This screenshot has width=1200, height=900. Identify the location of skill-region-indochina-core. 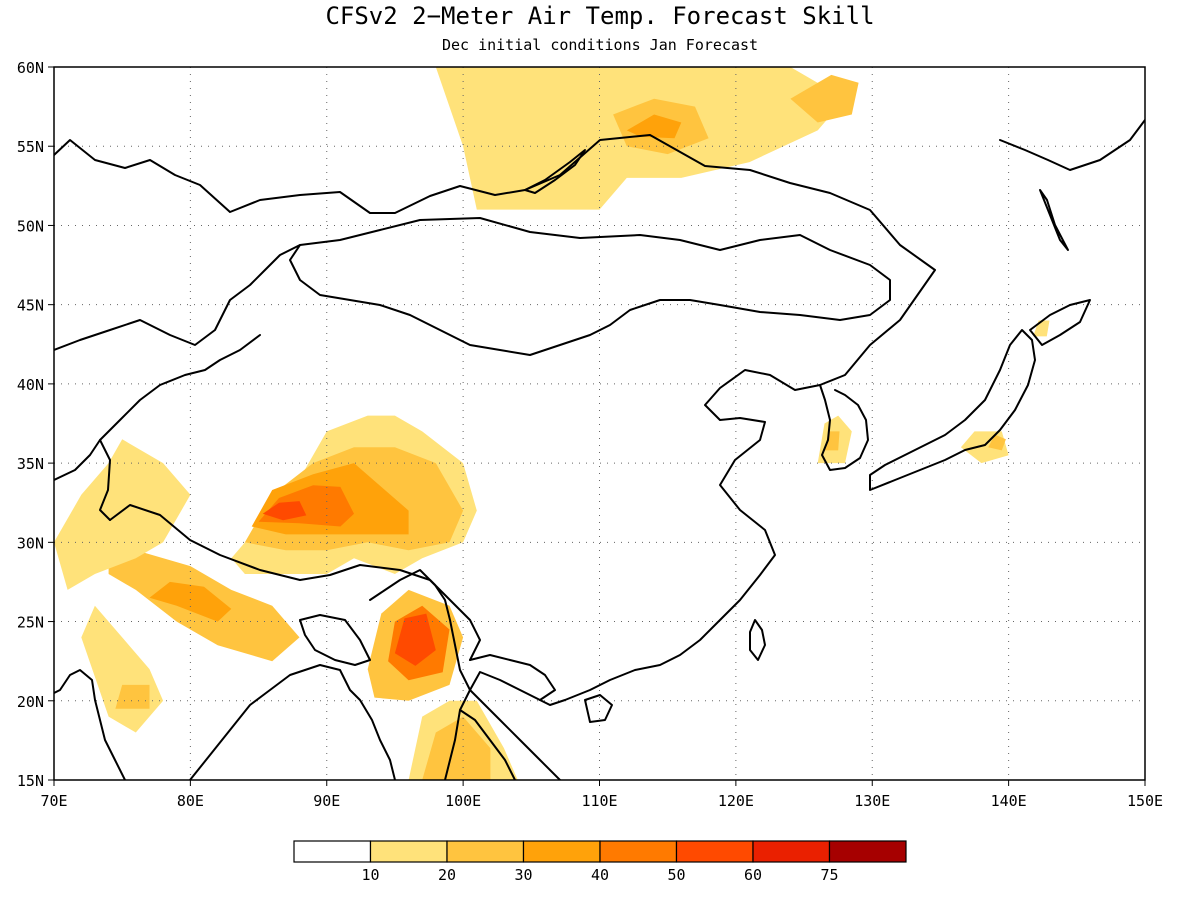
(456, 748).